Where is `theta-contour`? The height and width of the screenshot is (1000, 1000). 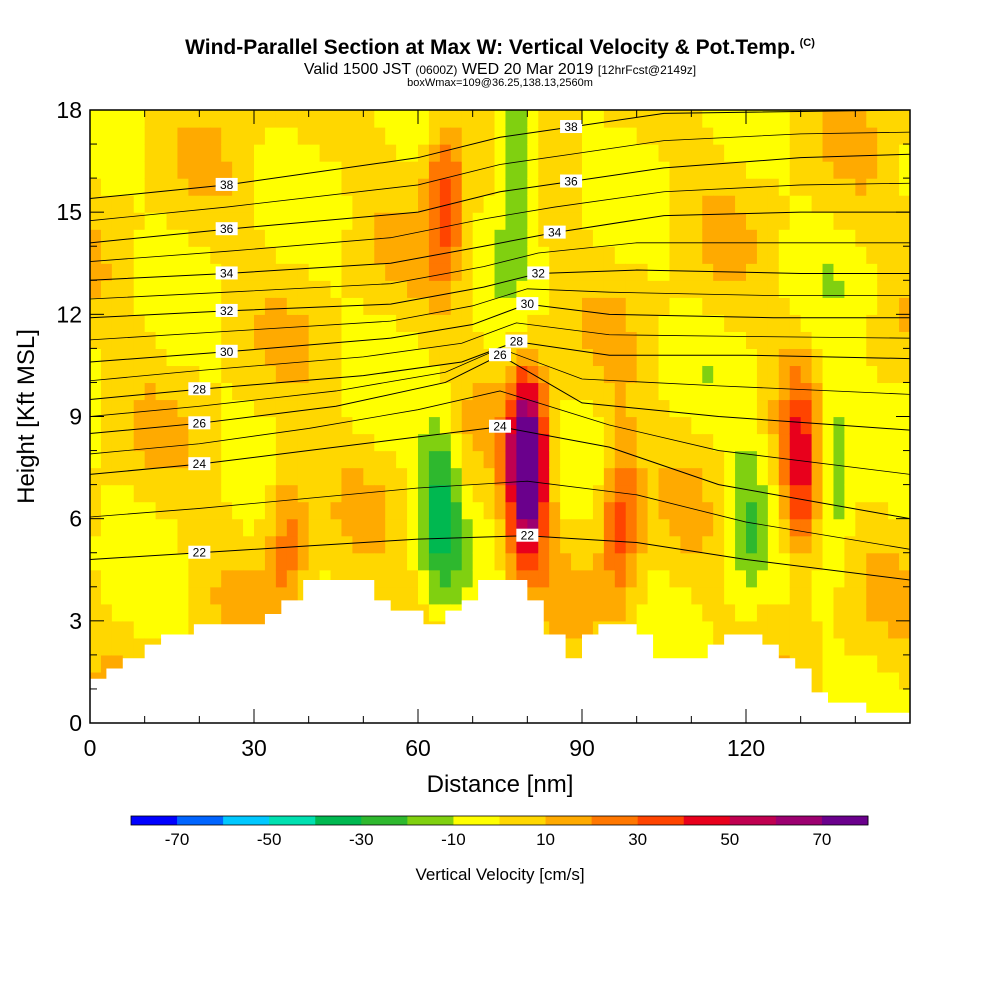 theta-contour is located at coordinates (500, 176).